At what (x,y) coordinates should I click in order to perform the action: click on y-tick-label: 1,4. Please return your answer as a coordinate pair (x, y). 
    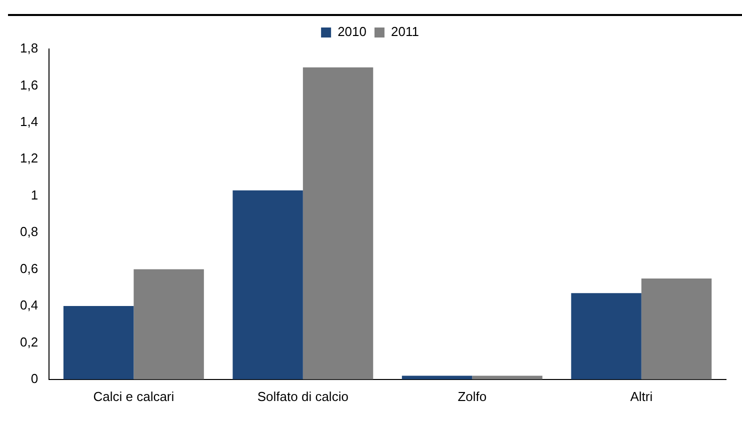
    Looking at the image, I should click on (29, 121).